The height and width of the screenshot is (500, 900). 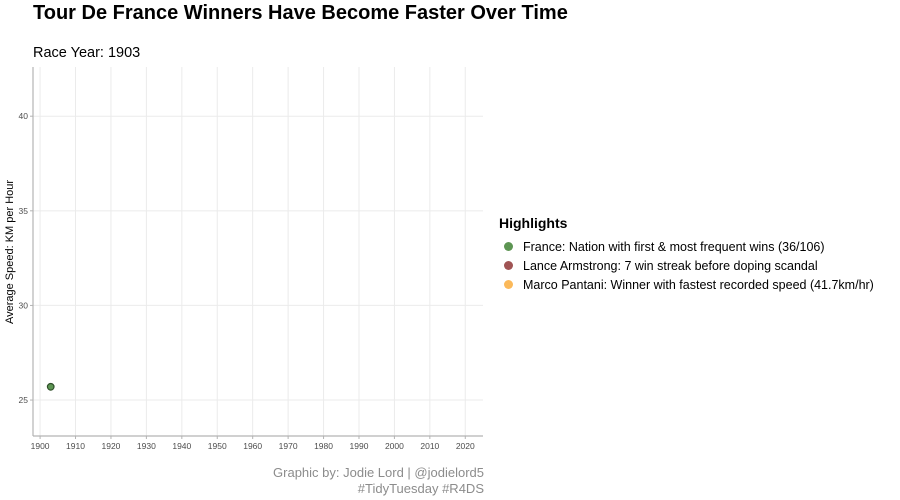 What do you see at coordinates (181, 446) in the screenshot?
I see `x-tick-label: 1940` at bounding box center [181, 446].